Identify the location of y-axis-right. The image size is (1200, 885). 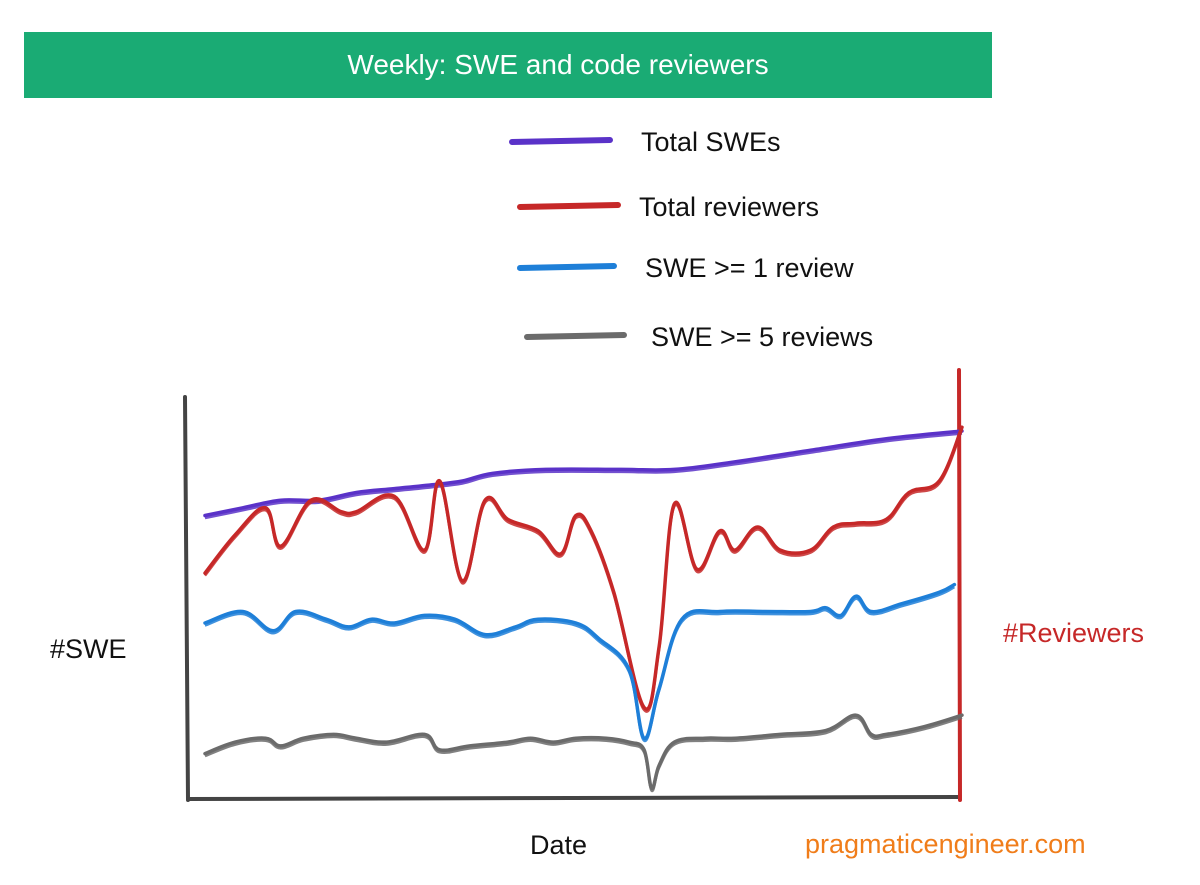
(959, 585).